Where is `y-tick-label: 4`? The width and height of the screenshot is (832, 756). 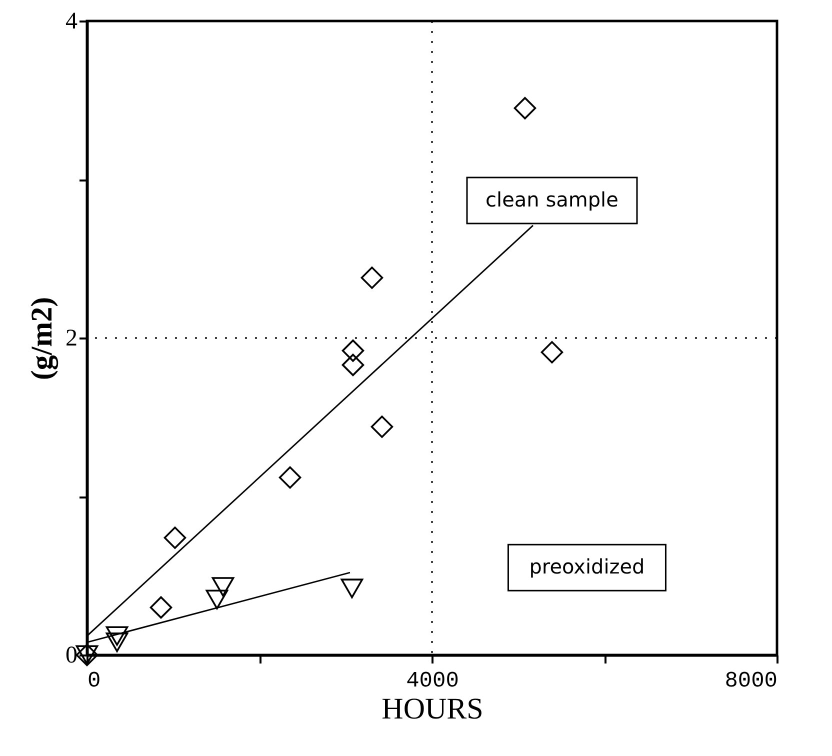 y-tick-label: 4 is located at coordinates (72, 21).